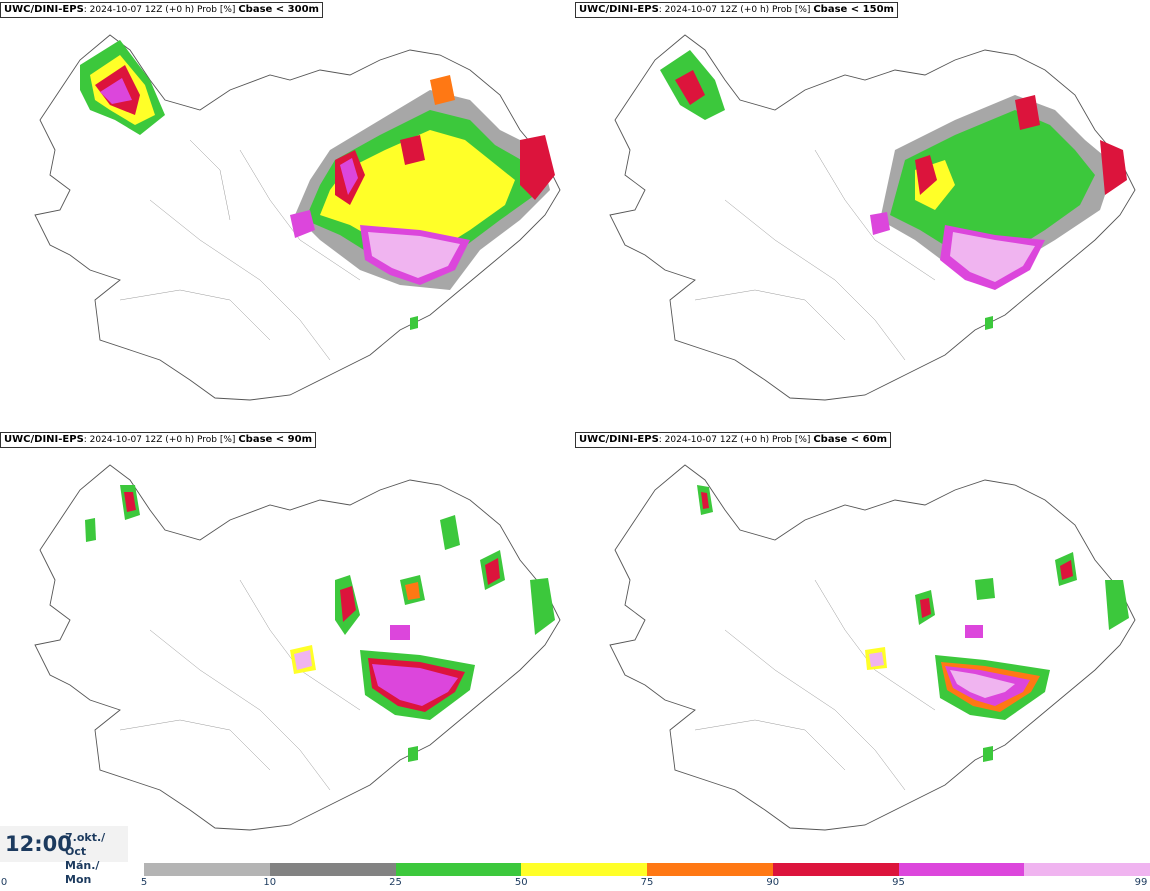 The width and height of the screenshot is (1150, 891). What do you see at coordinates (1141, 882) in the screenshot?
I see `colorbar-tick-label: 99` at bounding box center [1141, 882].